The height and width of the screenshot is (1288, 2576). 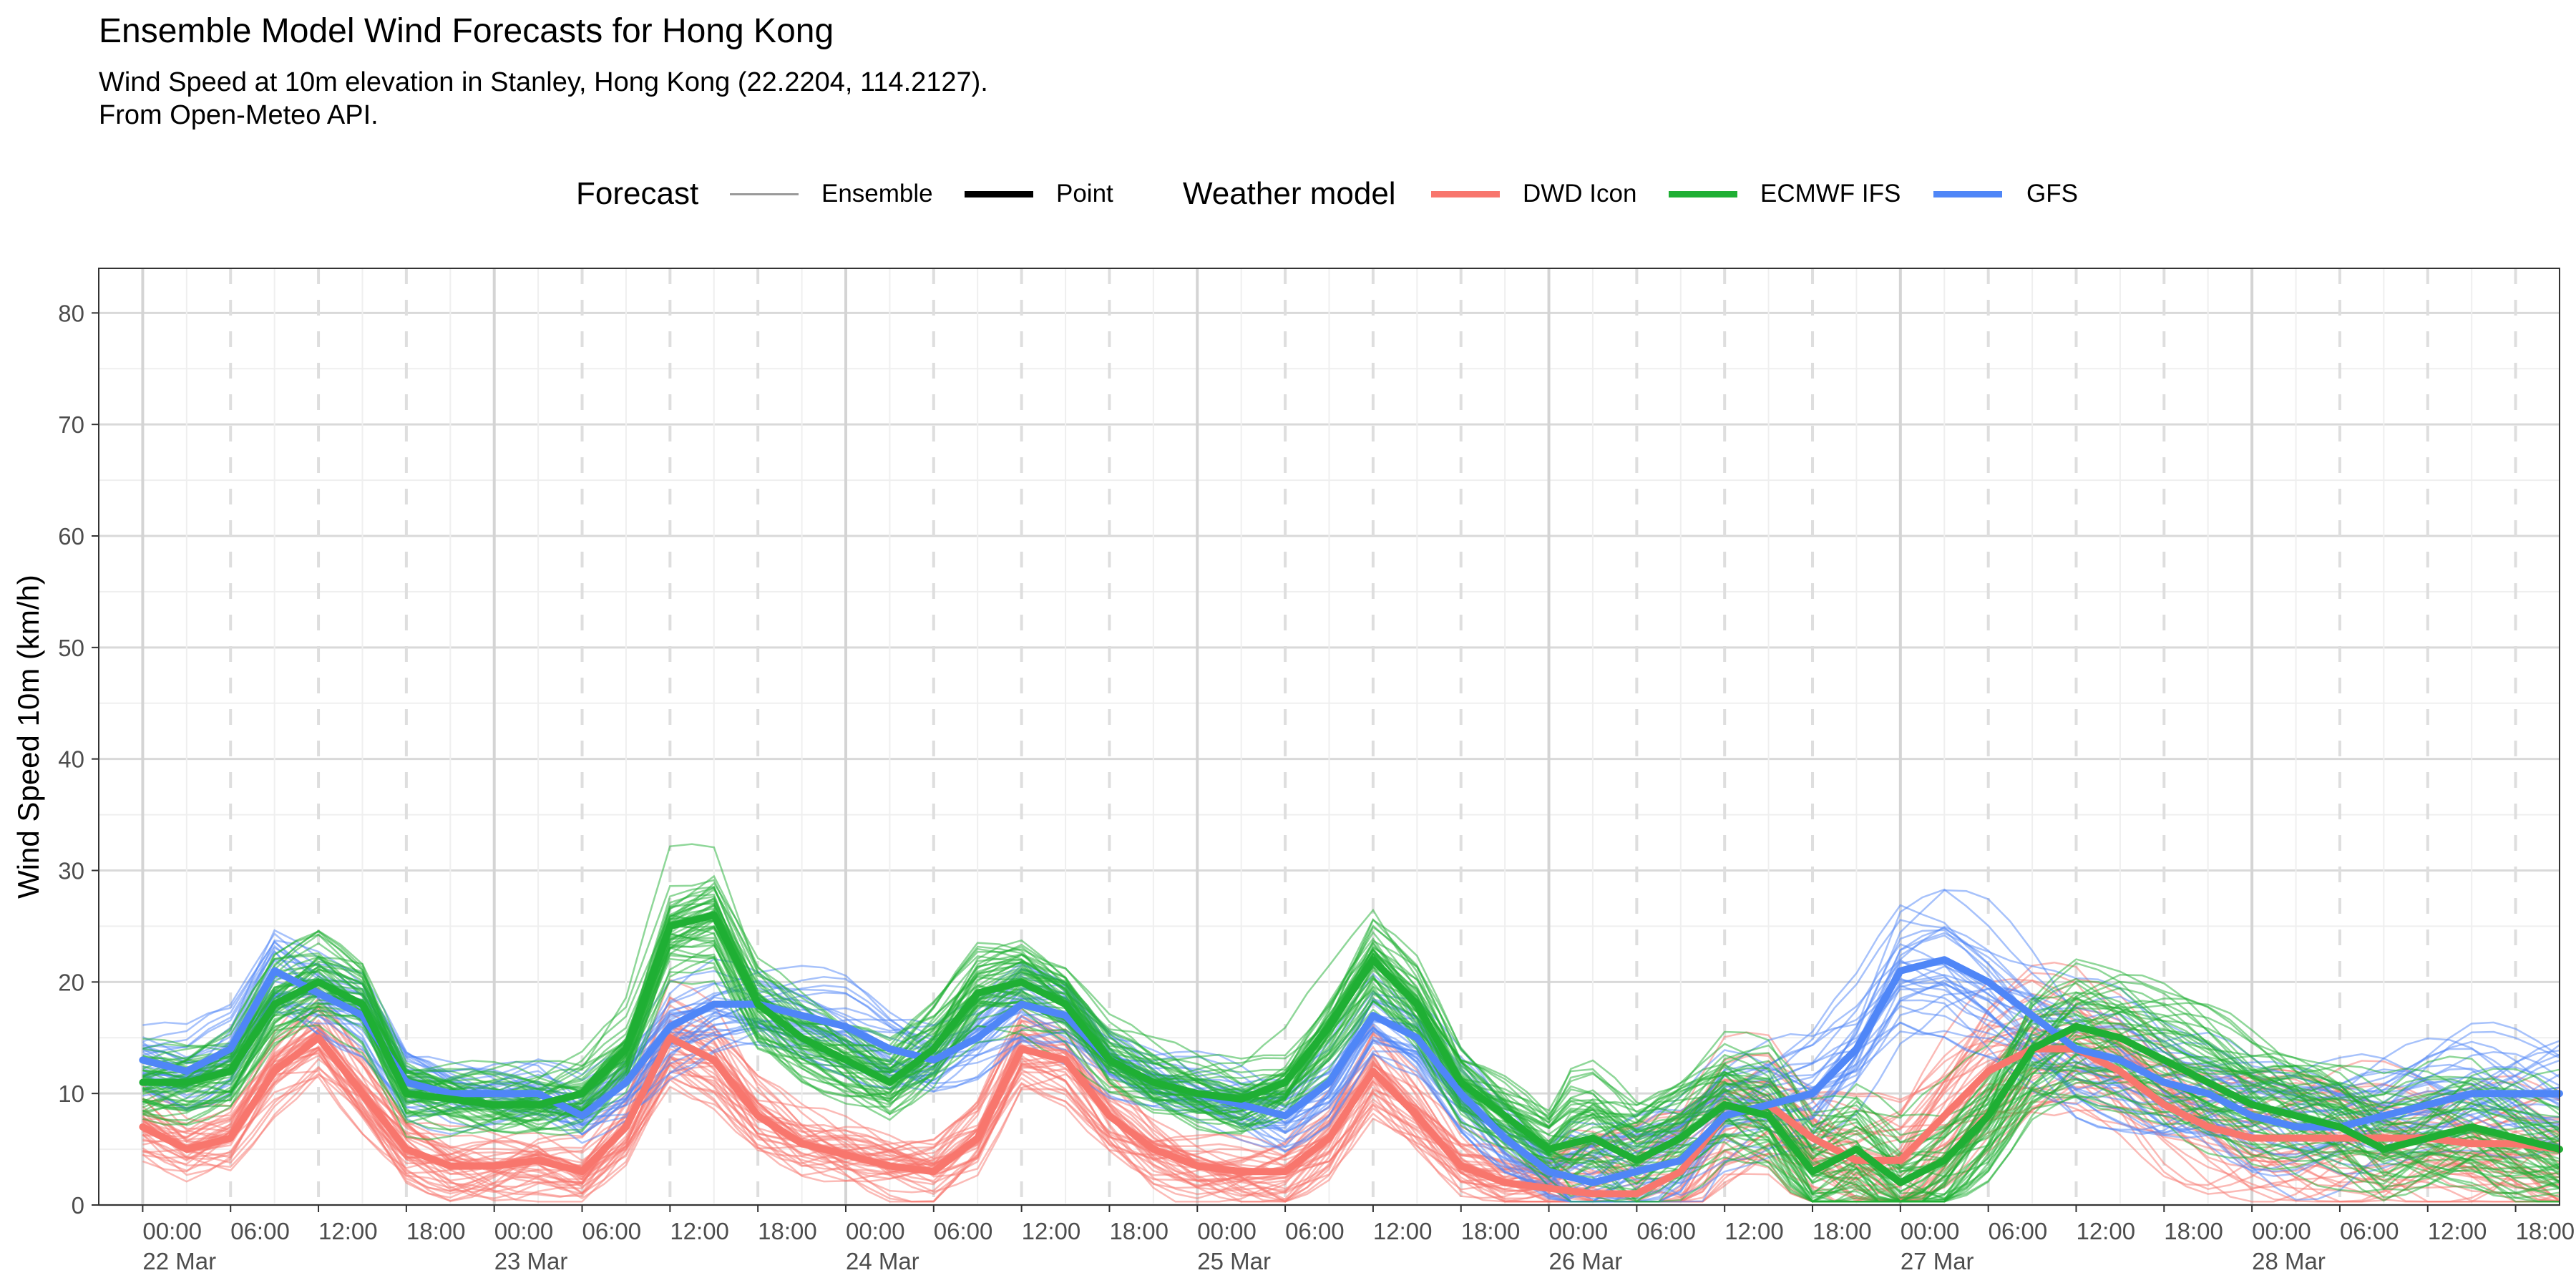 What do you see at coordinates (1084, 194) in the screenshot?
I see `legend-label-point: Point` at bounding box center [1084, 194].